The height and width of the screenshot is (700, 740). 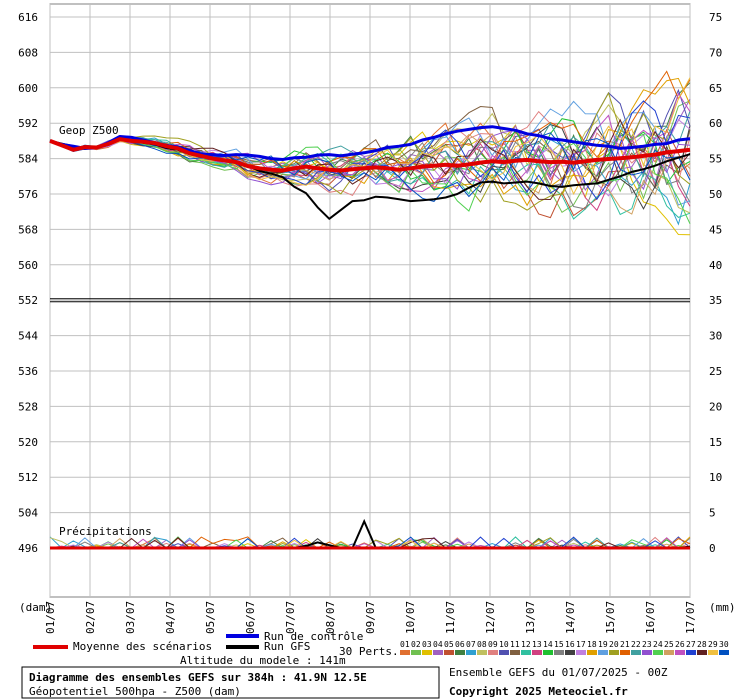 What do you see at coordinates (416, 644) in the screenshot?
I see `pert-number: 02` at bounding box center [416, 644].